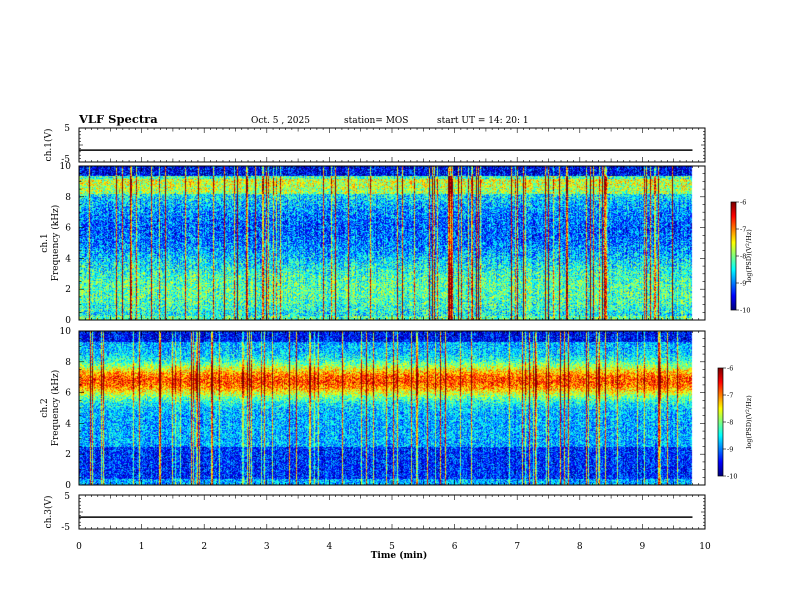 The image size is (792, 612). I want to click on x-tick-label: 9, so click(643, 547).